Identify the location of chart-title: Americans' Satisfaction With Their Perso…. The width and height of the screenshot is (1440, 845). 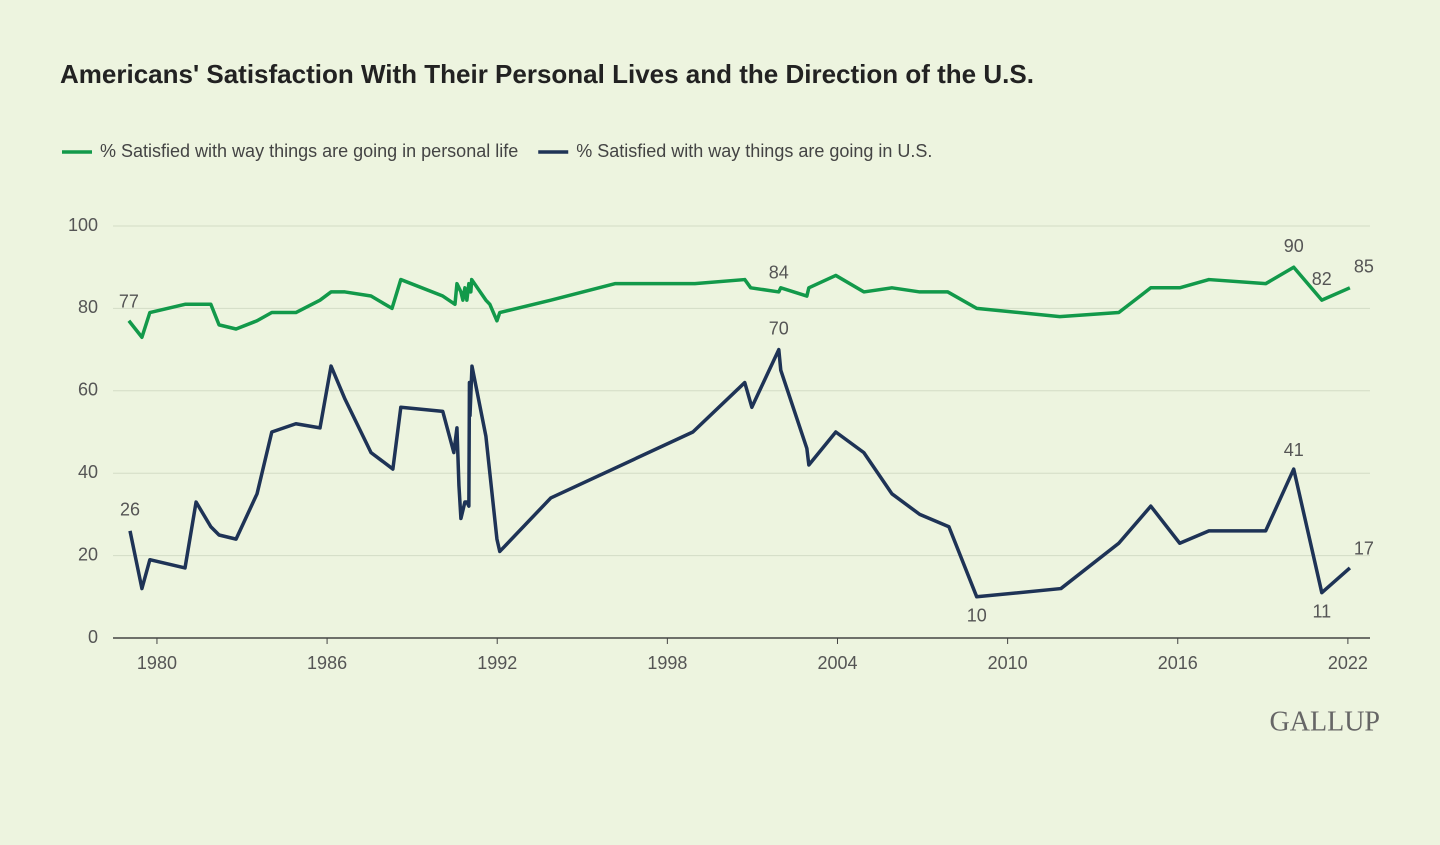
(547, 74).